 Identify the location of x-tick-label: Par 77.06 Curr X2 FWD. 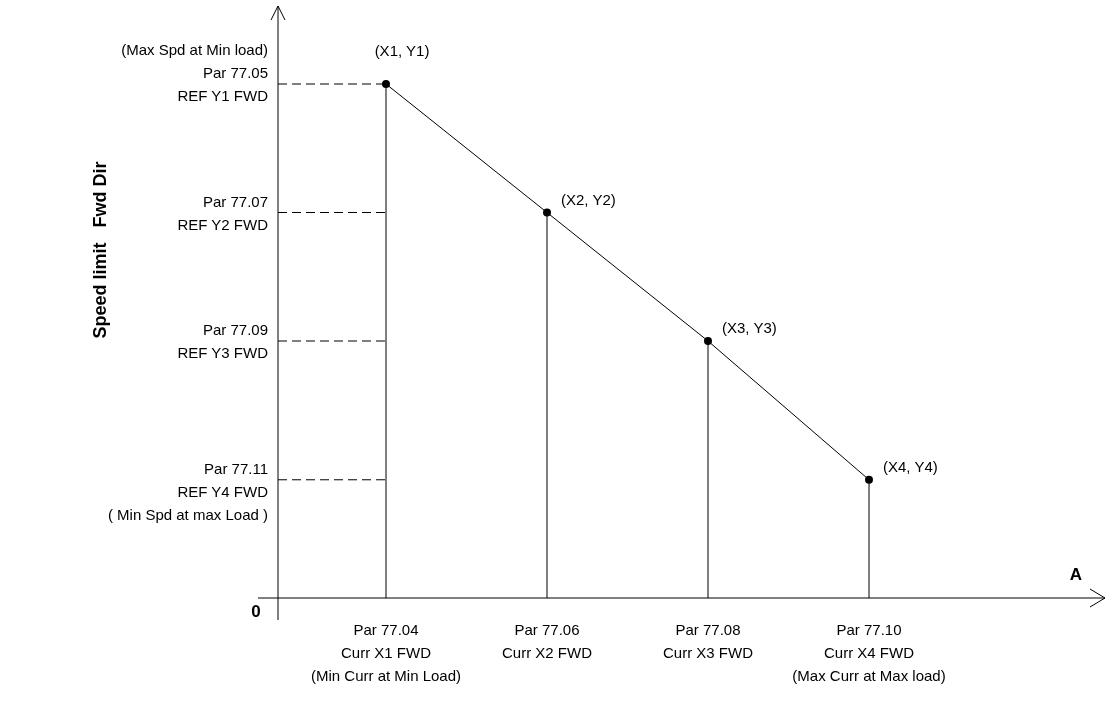
(547, 641).